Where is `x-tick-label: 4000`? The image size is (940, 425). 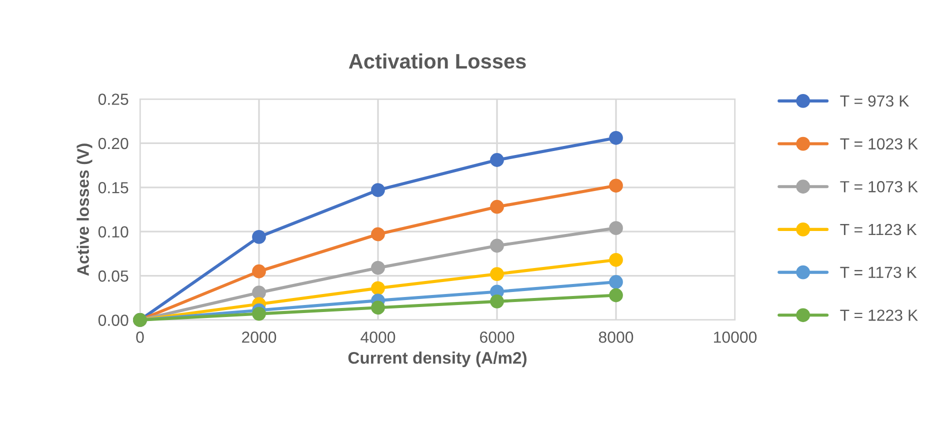 x-tick-label: 4000 is located at coordinates (378, 337).